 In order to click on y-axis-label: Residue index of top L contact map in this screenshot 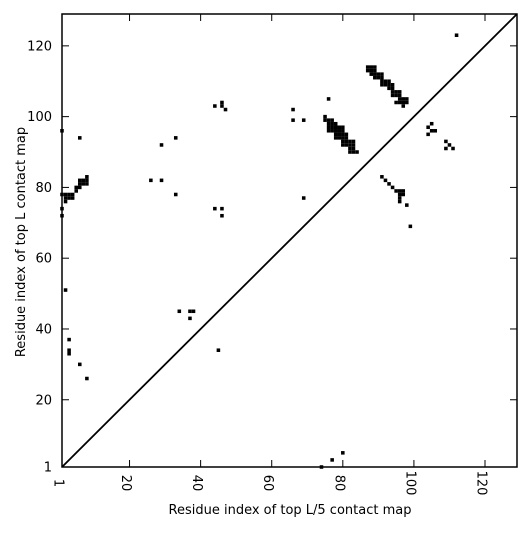, I will do `click(21, 242)`.